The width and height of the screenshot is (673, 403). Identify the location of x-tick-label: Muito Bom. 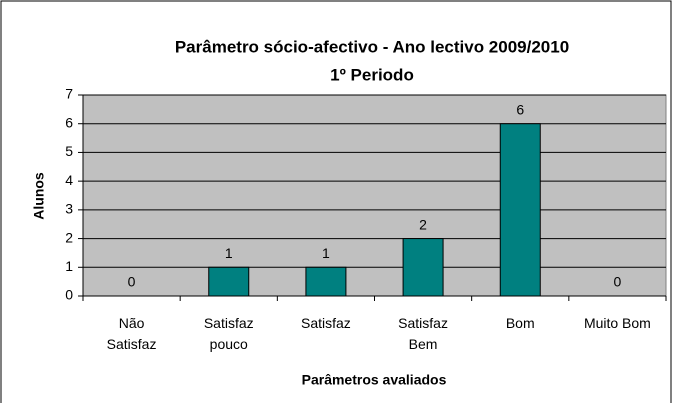
(617, 323).